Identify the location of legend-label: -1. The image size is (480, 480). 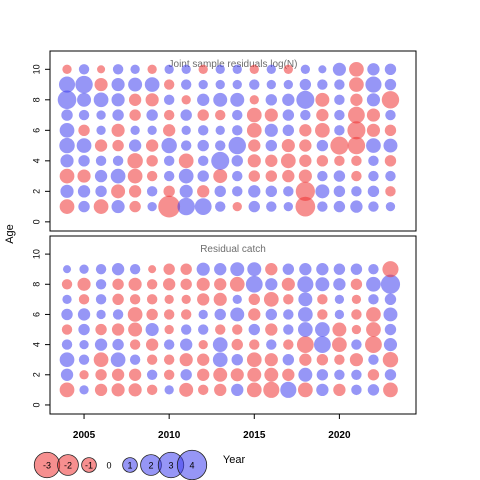
(89, 466).